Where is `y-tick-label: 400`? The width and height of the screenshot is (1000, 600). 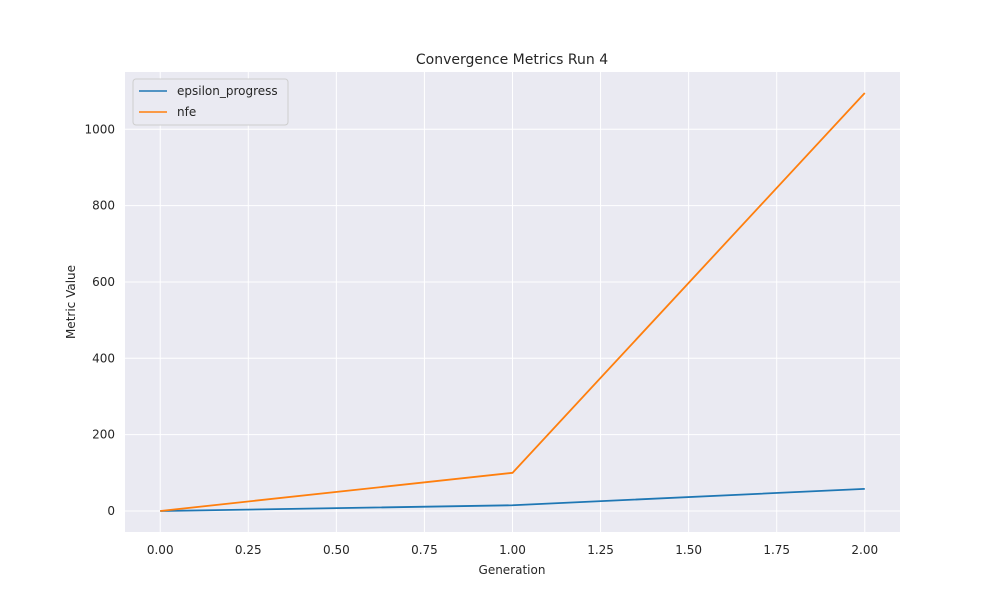
y-tick-label: 400 is located at coordinates (103, 358).